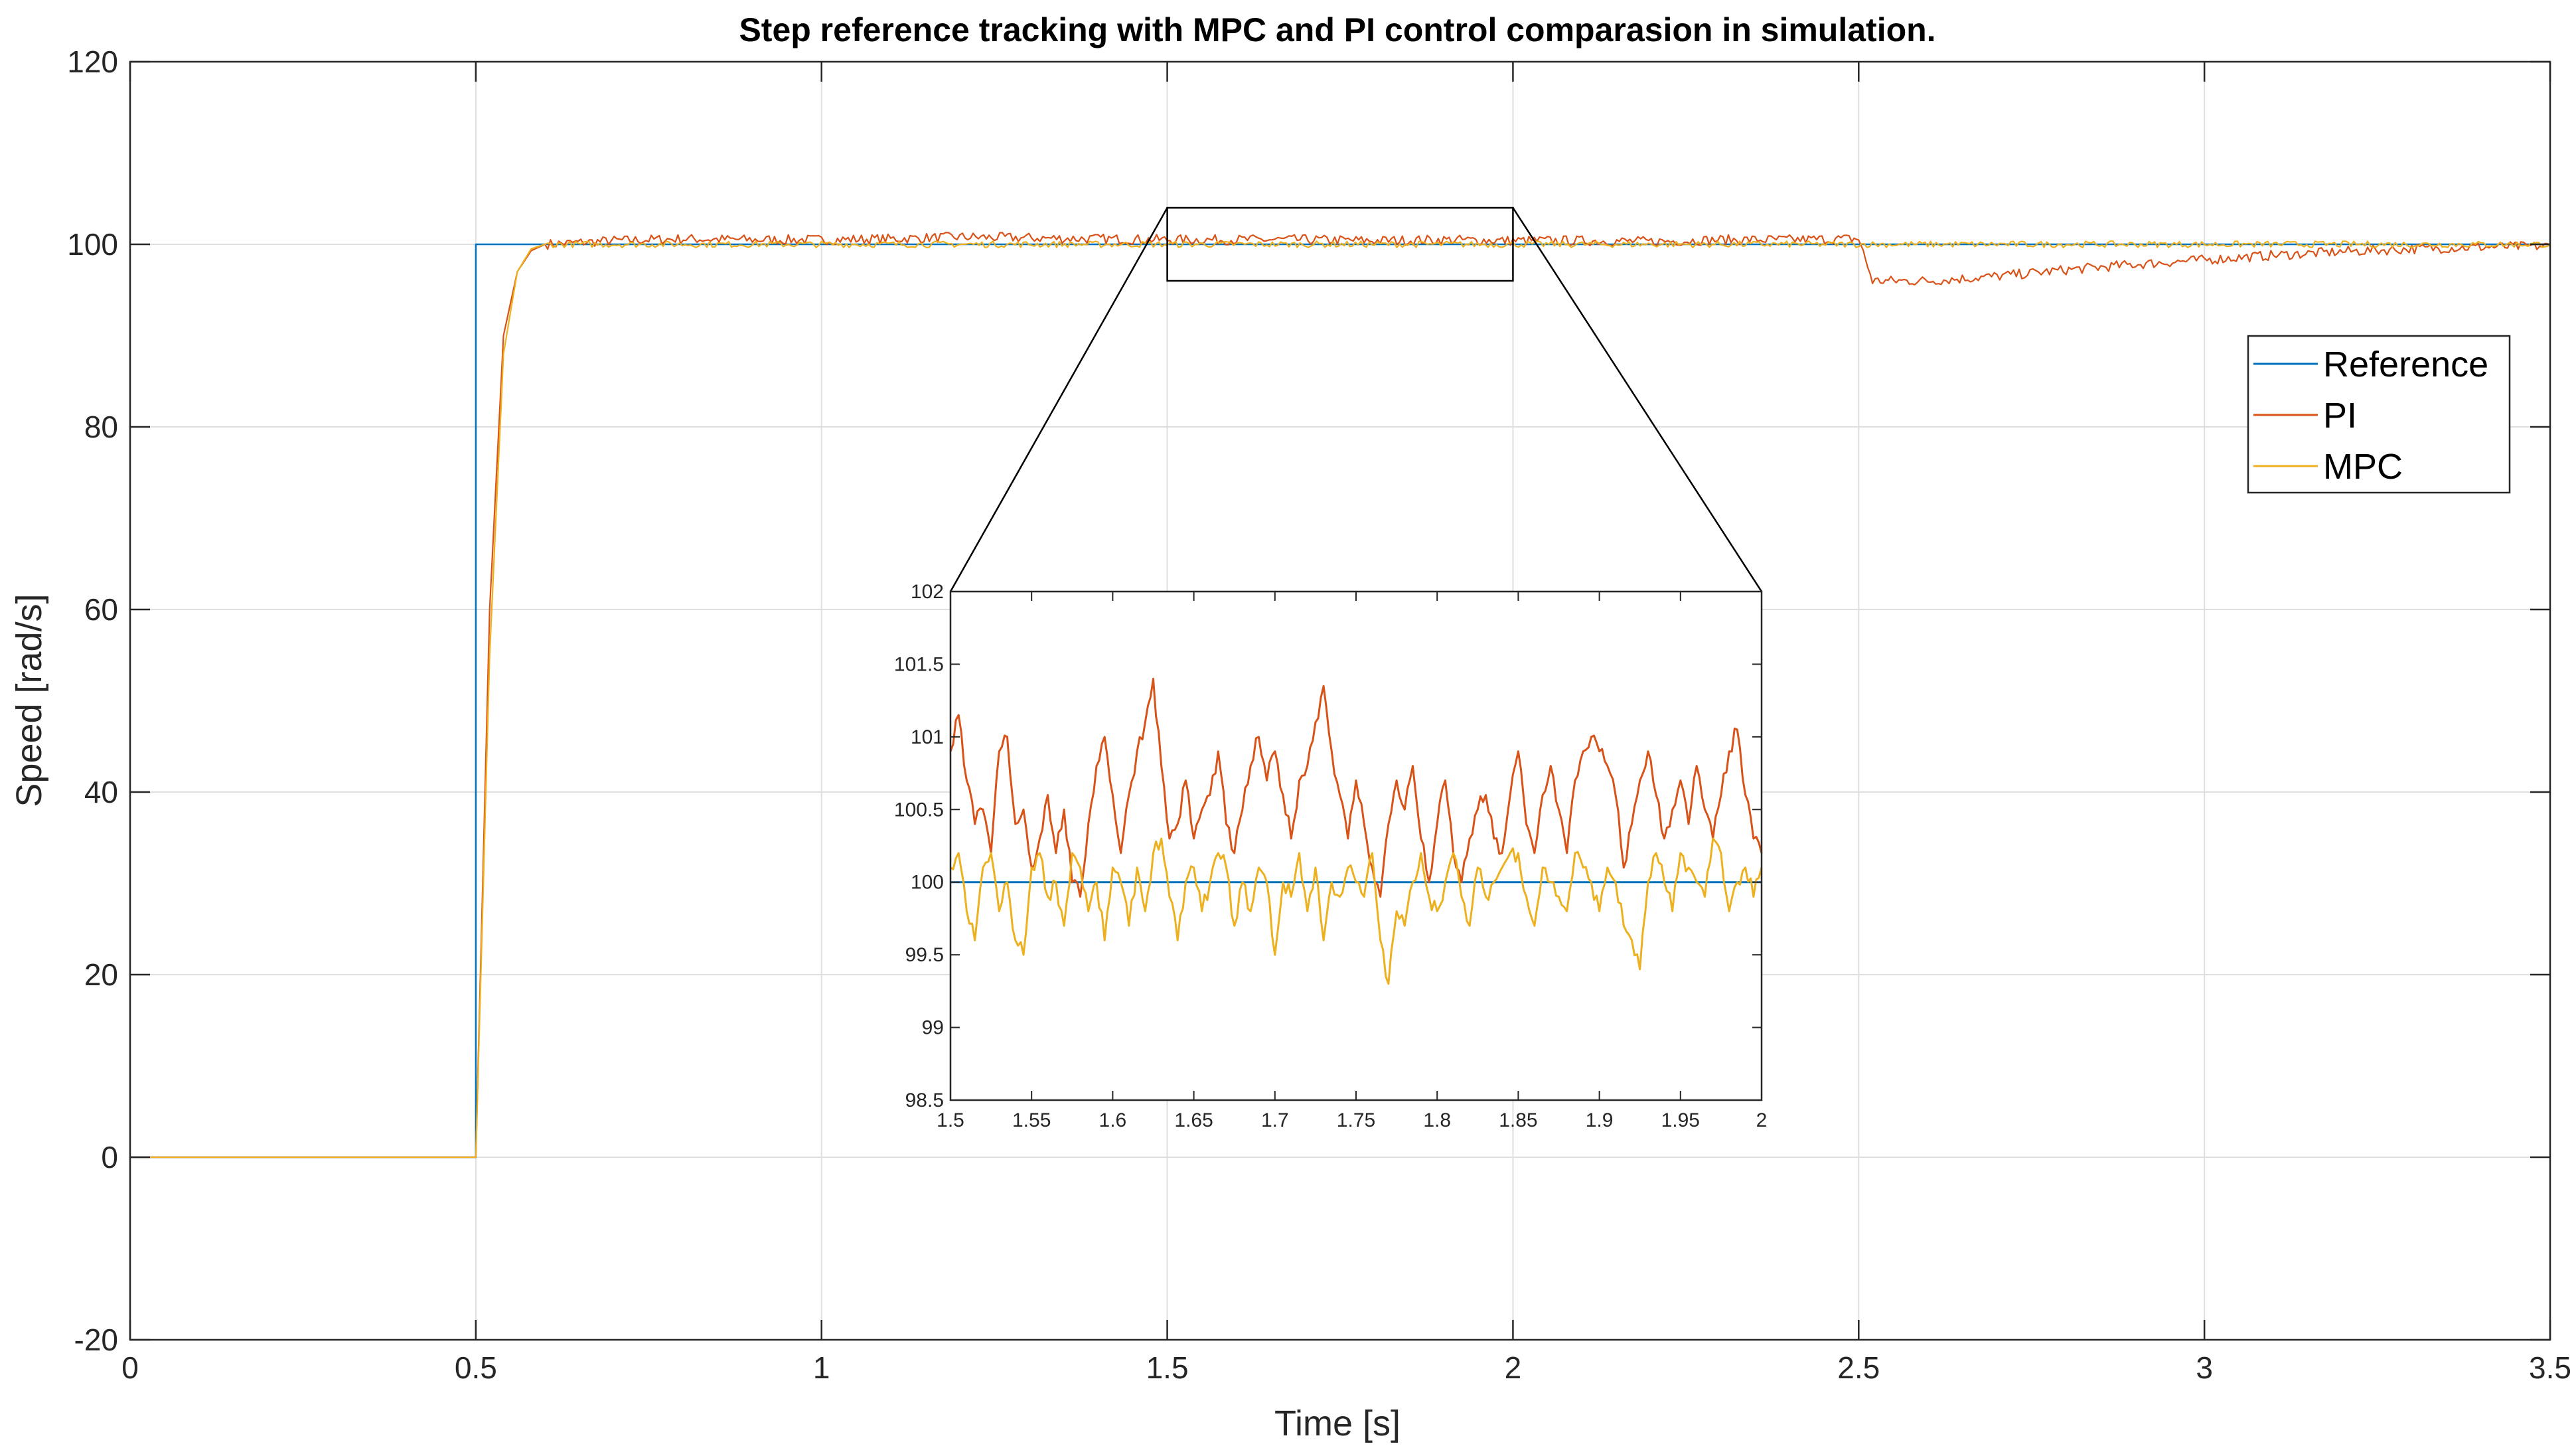 Image resolution: width=2576 pixels, height=1452 pixels. What do you see at coordinates (1356, 399) in the screenshot?
I see `zoom-indicator` at bounding box center [1356, 399].